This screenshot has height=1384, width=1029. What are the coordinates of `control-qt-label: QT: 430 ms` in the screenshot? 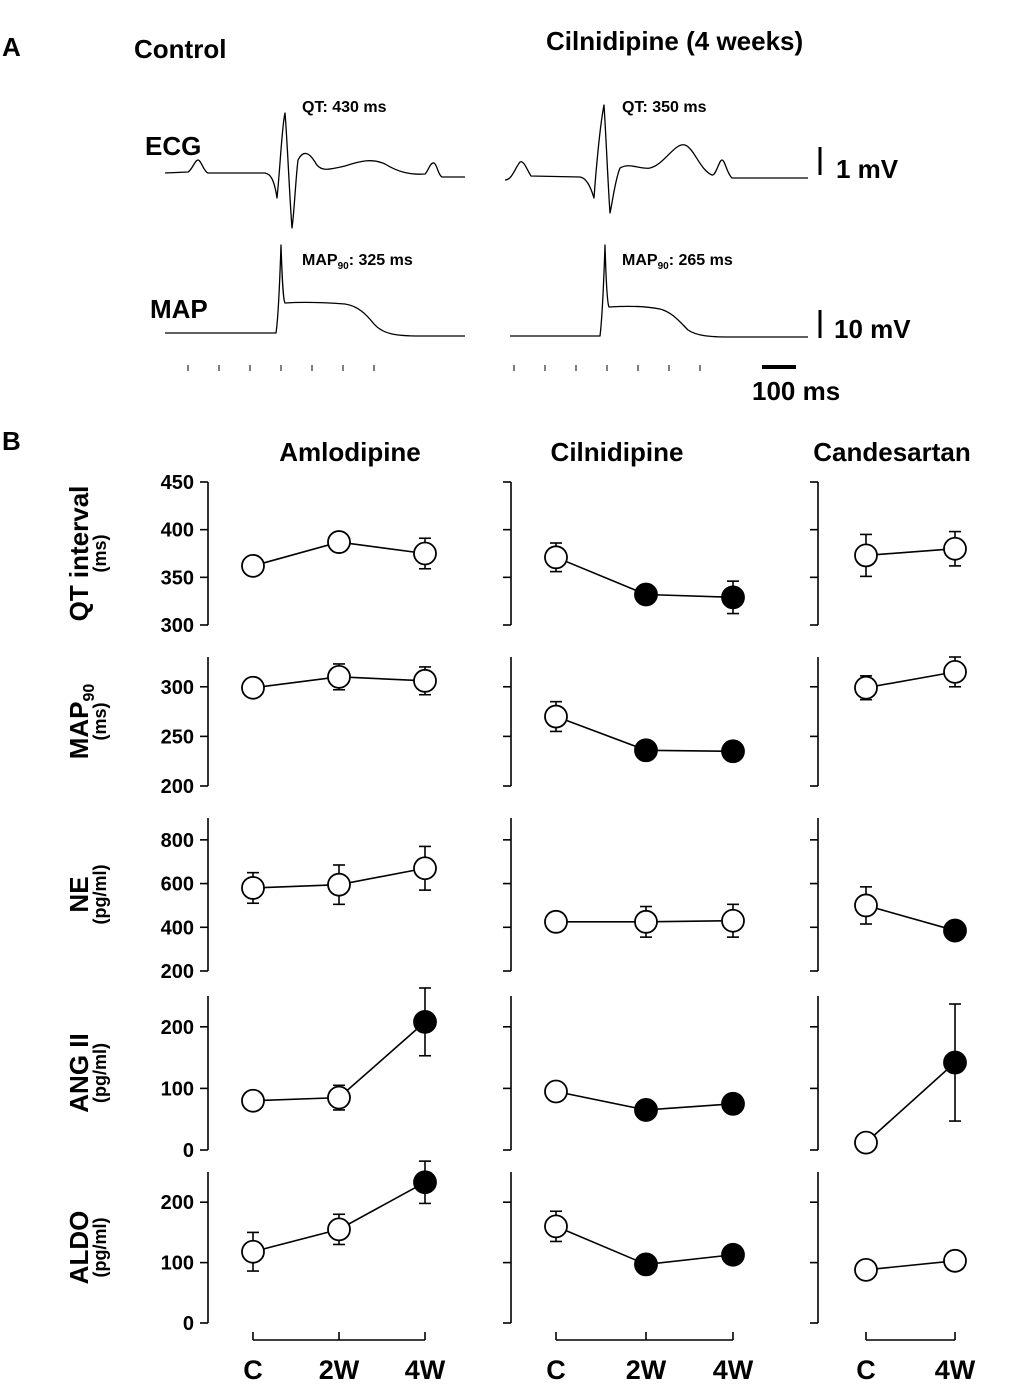 It's located at (344, 107).